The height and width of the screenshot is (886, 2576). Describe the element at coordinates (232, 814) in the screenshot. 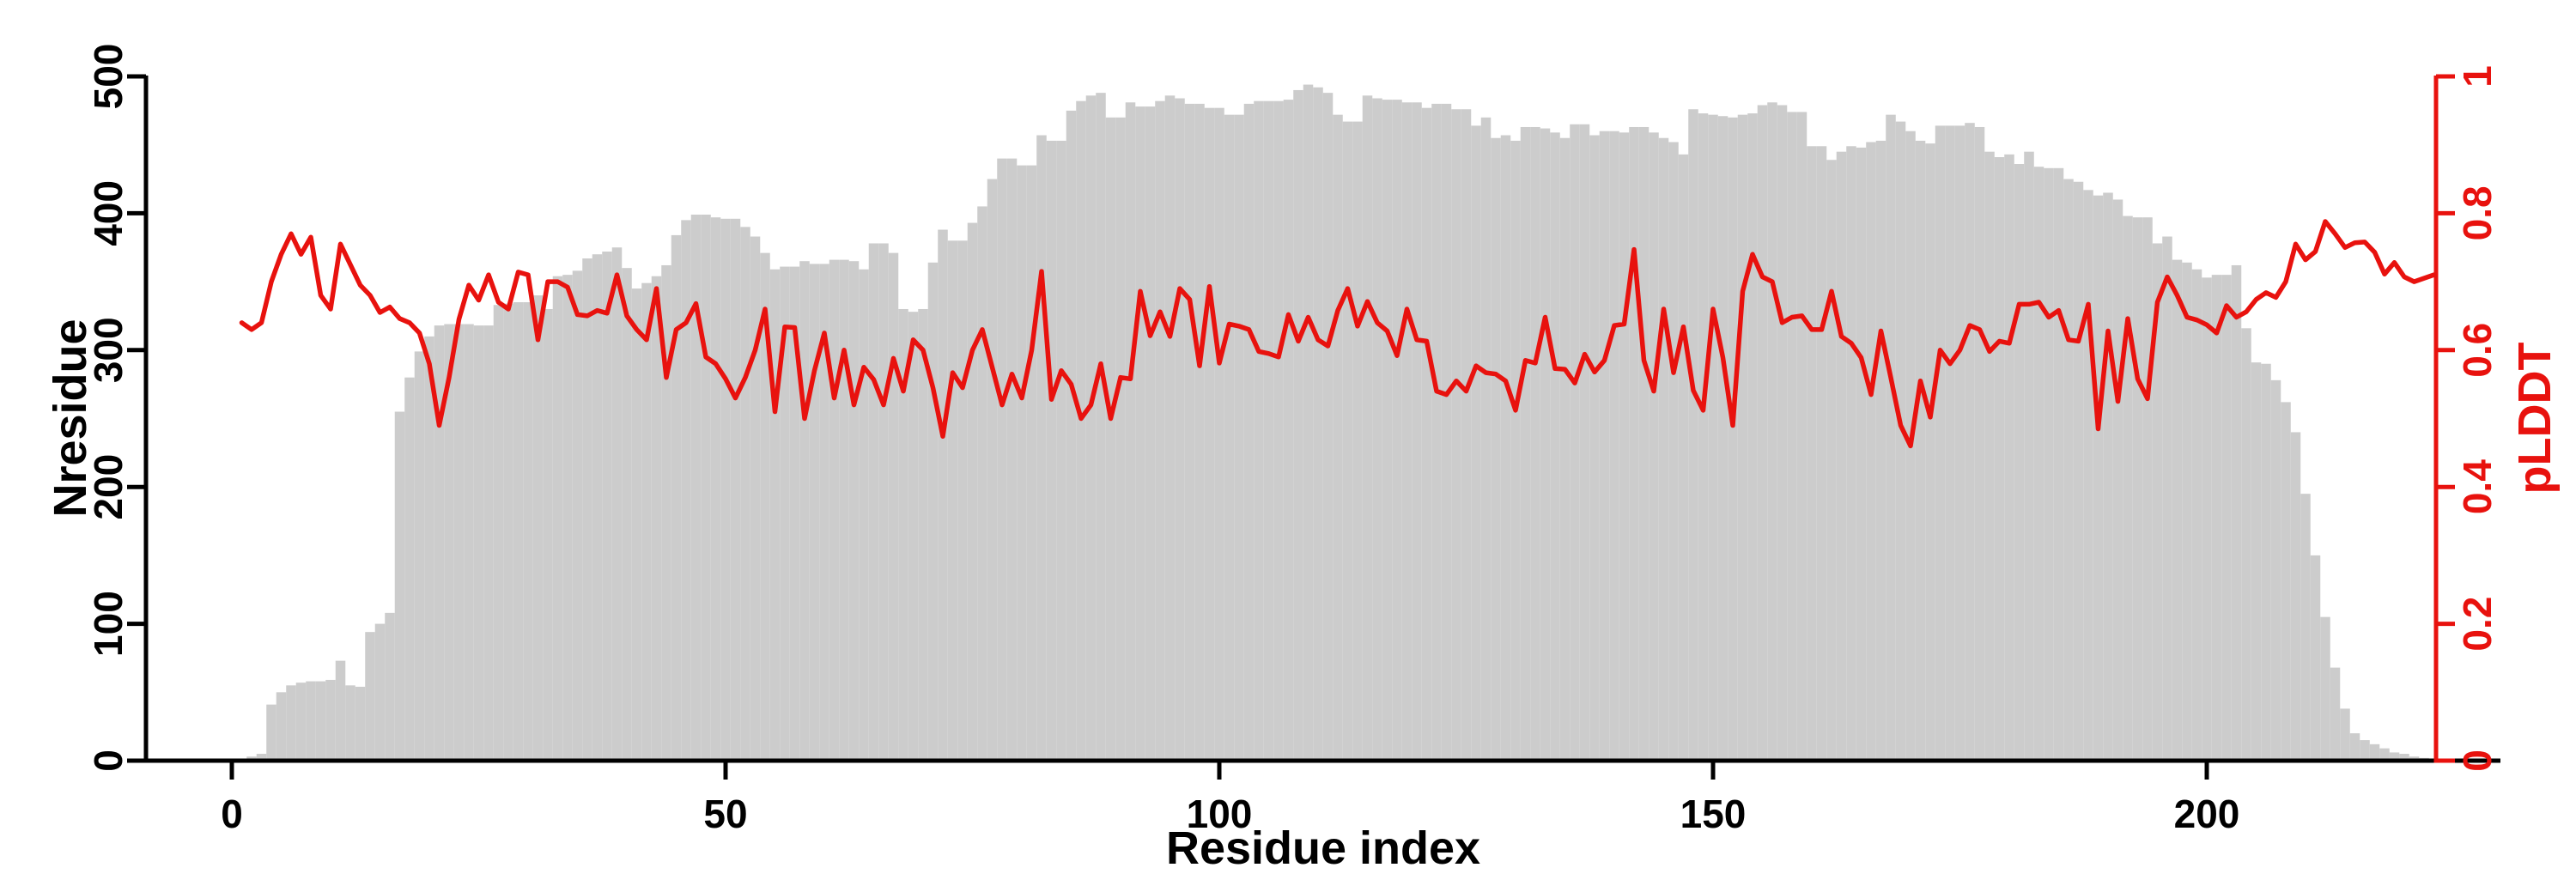

I see `x-axis-tick-label: 0` at that location.